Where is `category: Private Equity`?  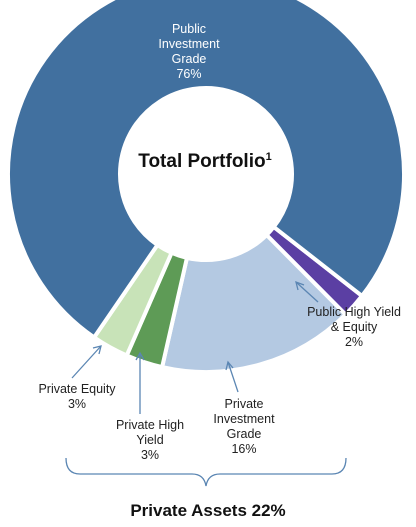 category: Private Equity is located at coordinates (77, 389).